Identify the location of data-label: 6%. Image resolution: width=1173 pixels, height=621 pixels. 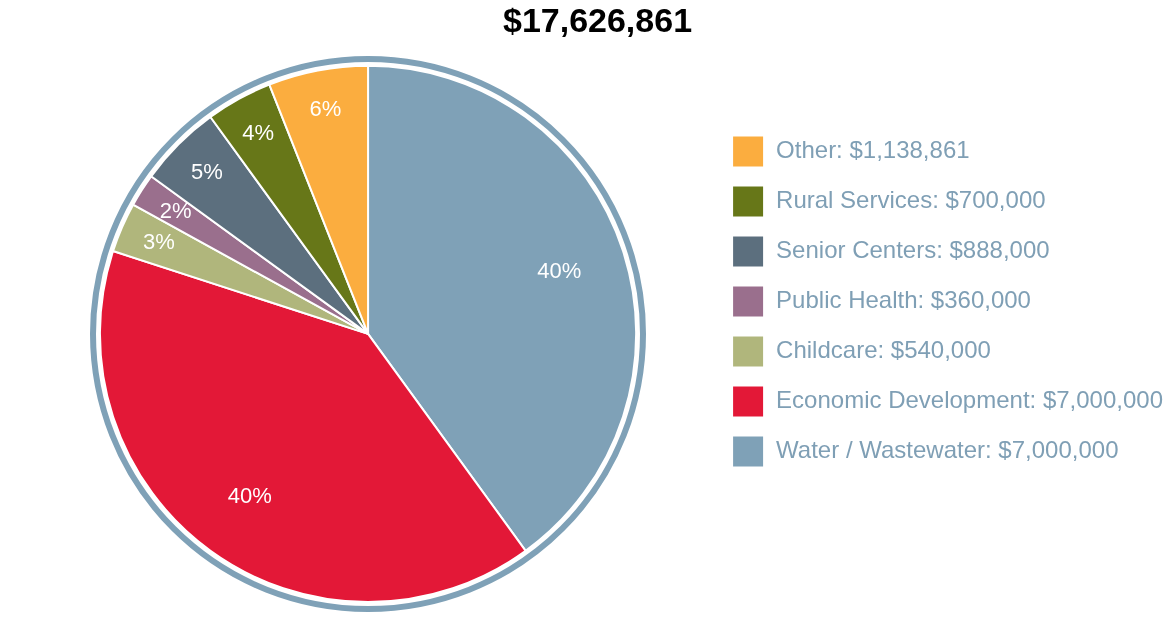
(325, 109).